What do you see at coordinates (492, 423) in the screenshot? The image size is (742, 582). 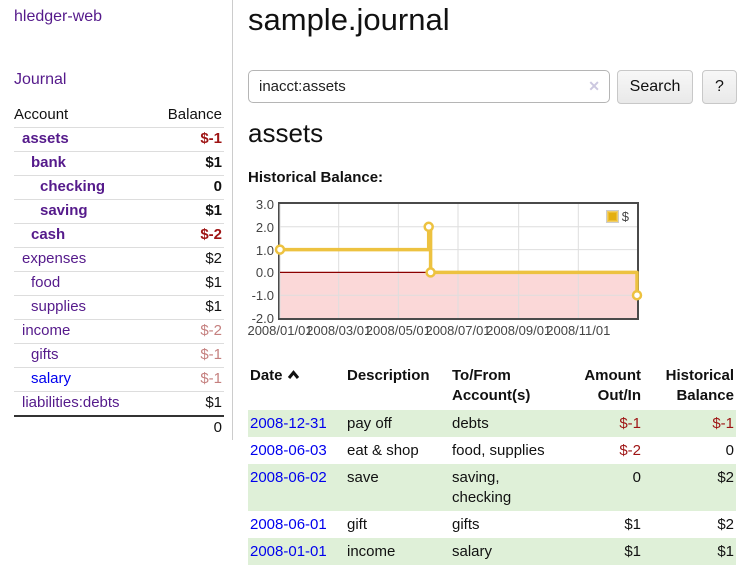 I see `register-row: 2008-12-31 pay off debts $-1 $-1` at bounding box center [492, 423].